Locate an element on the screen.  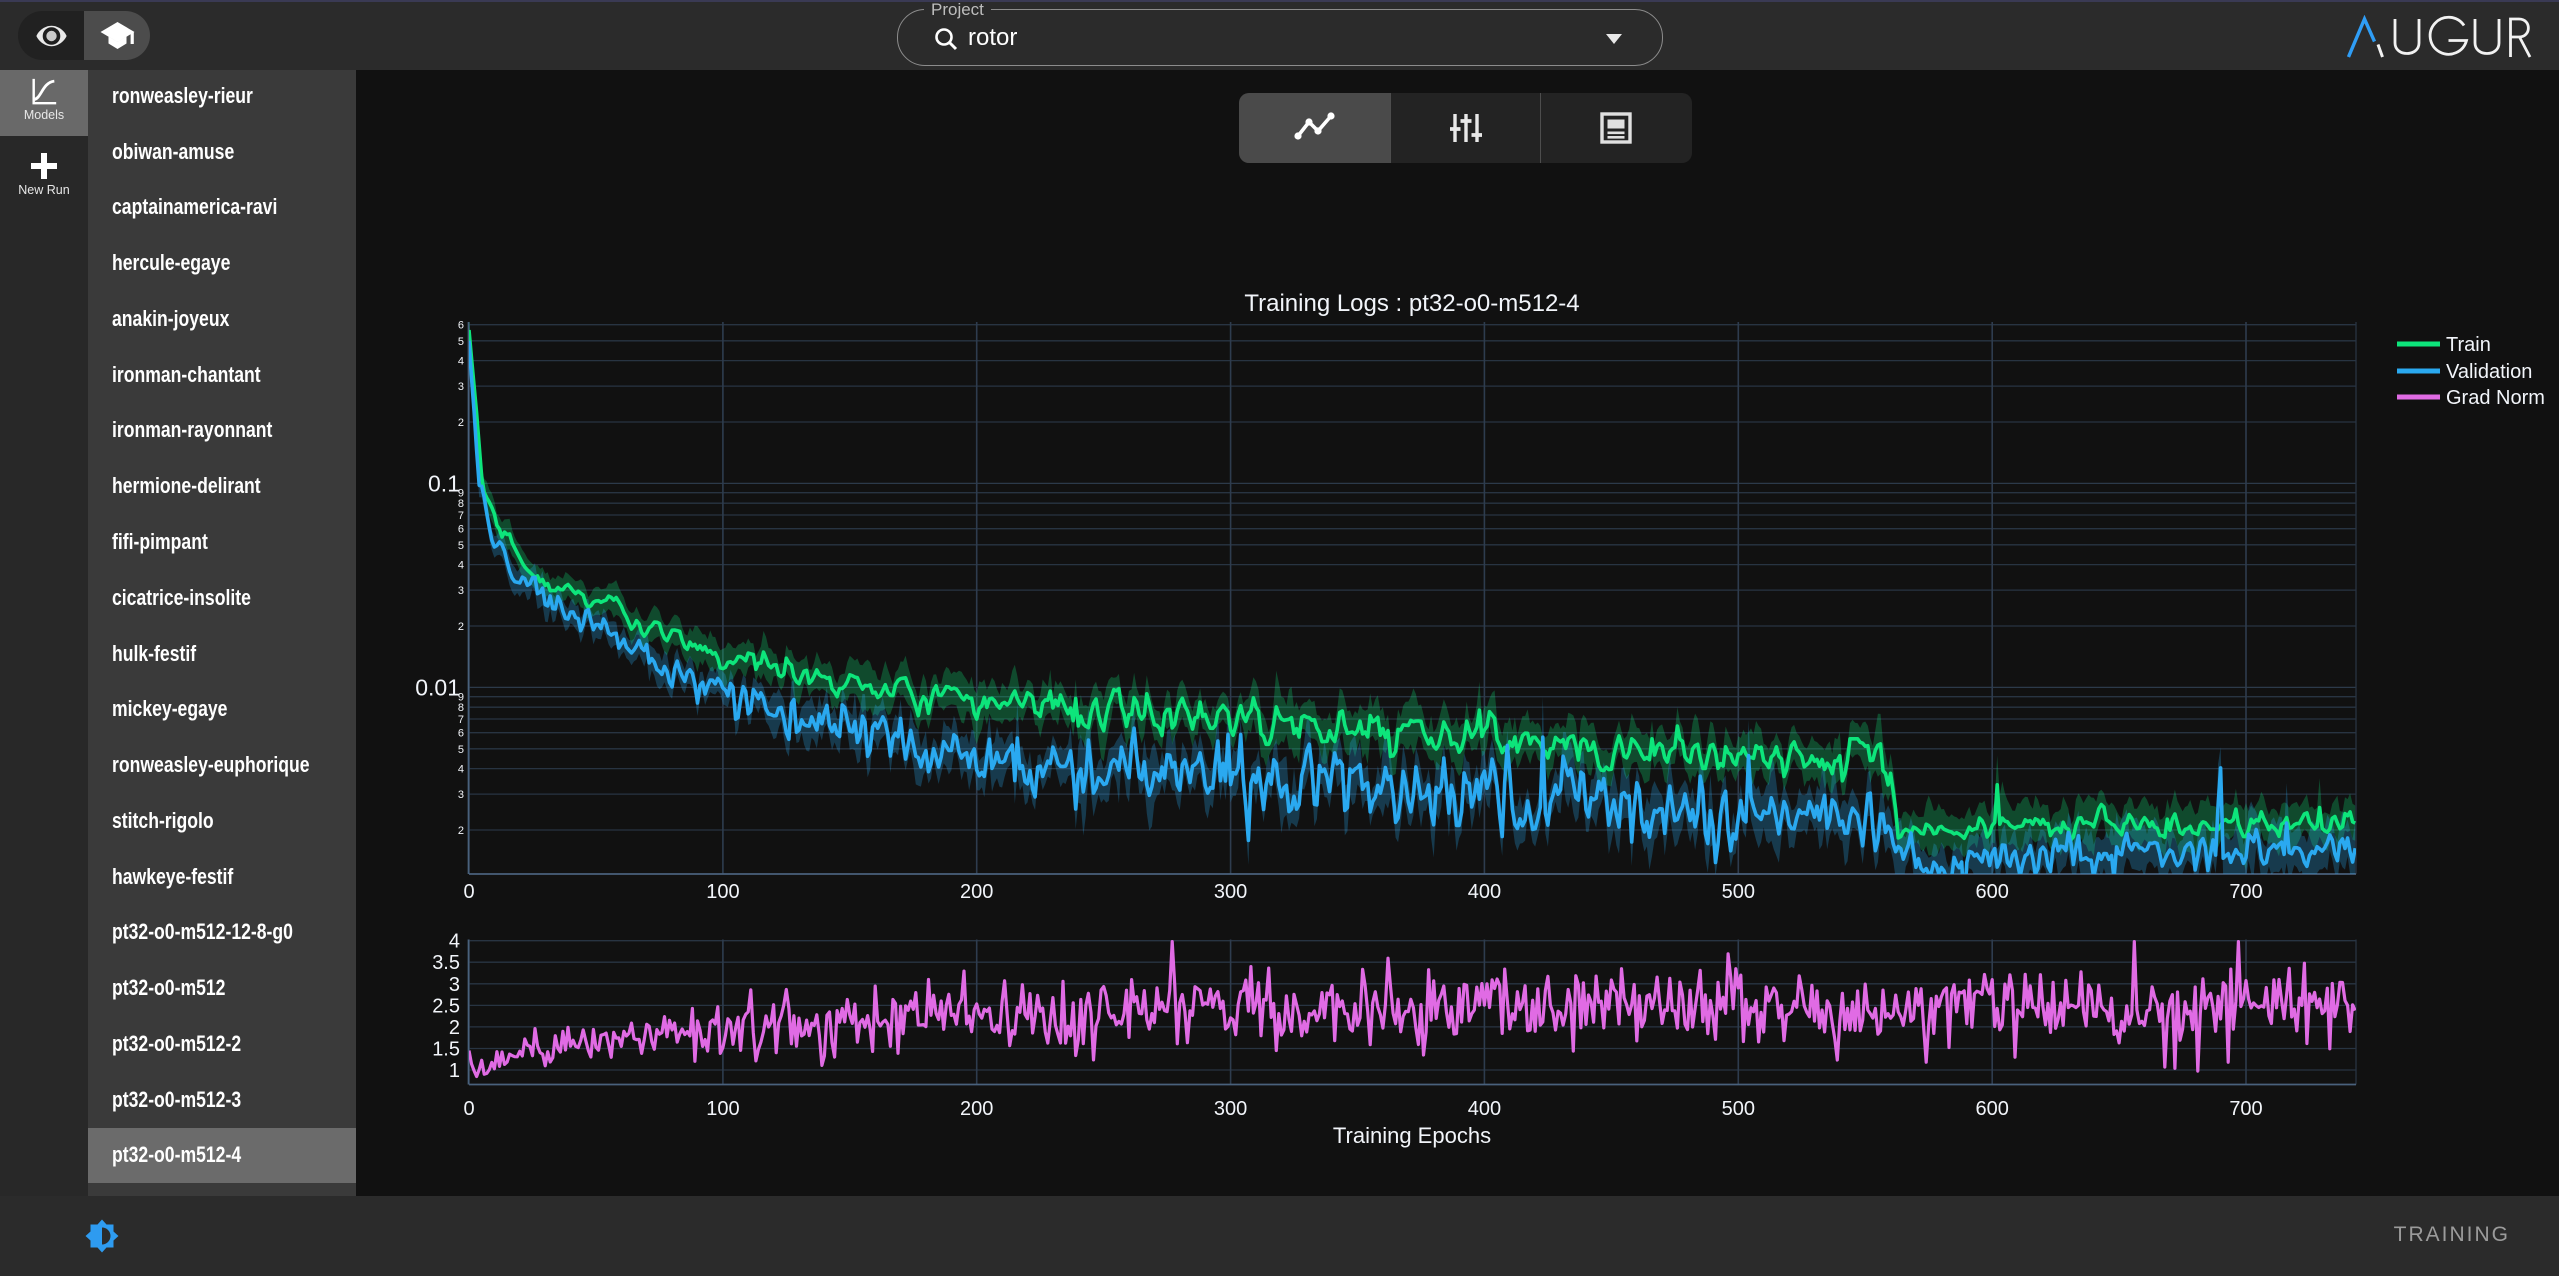
svg-text: Grad Norm is located at coordinates (2495, 398).